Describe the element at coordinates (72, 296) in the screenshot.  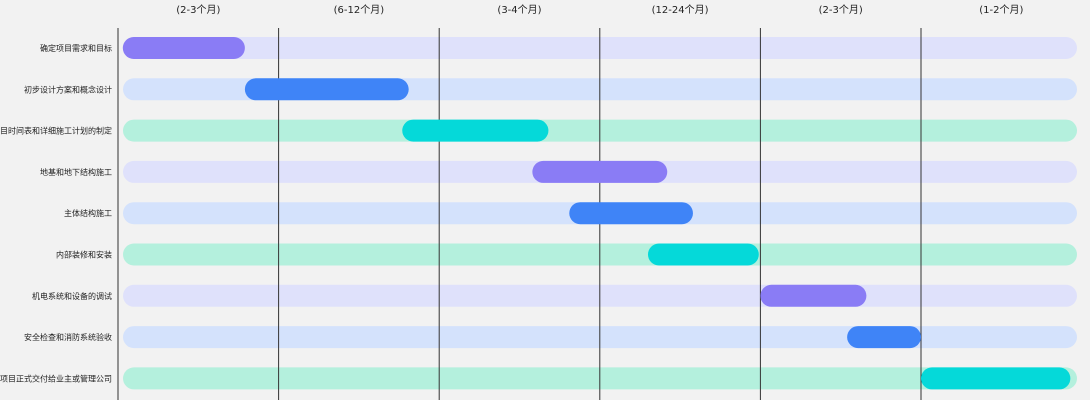
I see `task-label: 机电系统和设备的调试` at that location.